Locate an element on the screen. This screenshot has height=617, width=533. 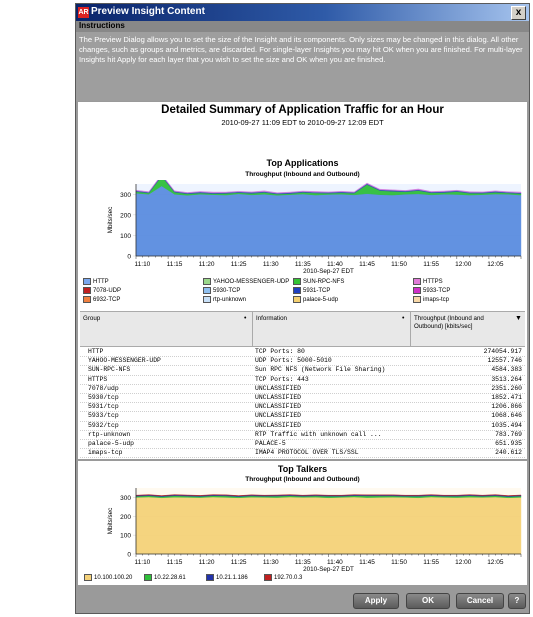
x-tick-label: 11:15 is located at coordinates (175, 264).